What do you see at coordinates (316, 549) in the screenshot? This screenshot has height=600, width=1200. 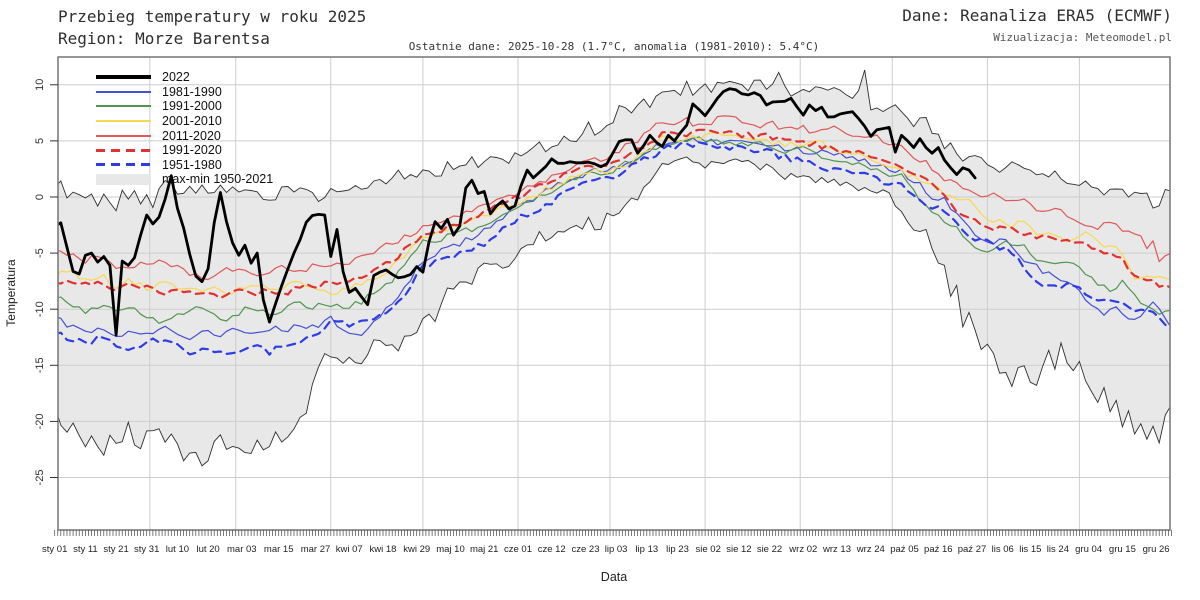 I see `x-tick-label: mar 27` at bounding box center [316, 549].